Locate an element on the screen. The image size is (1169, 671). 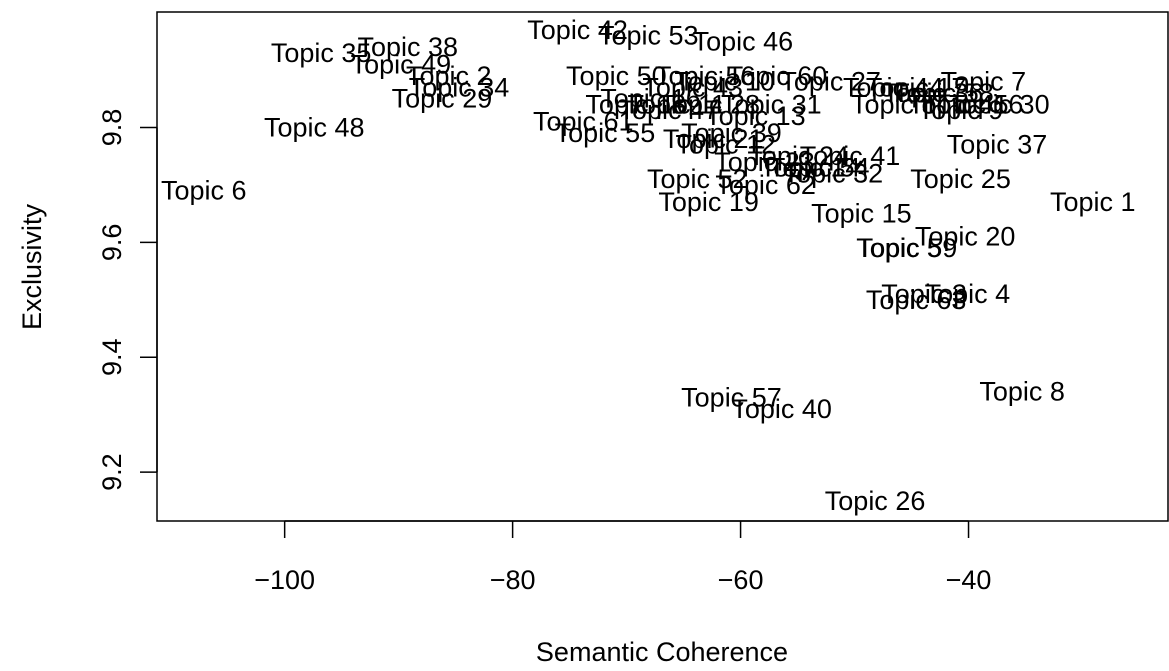
point-label: Topic 44 is located at coordinates (893, 87).